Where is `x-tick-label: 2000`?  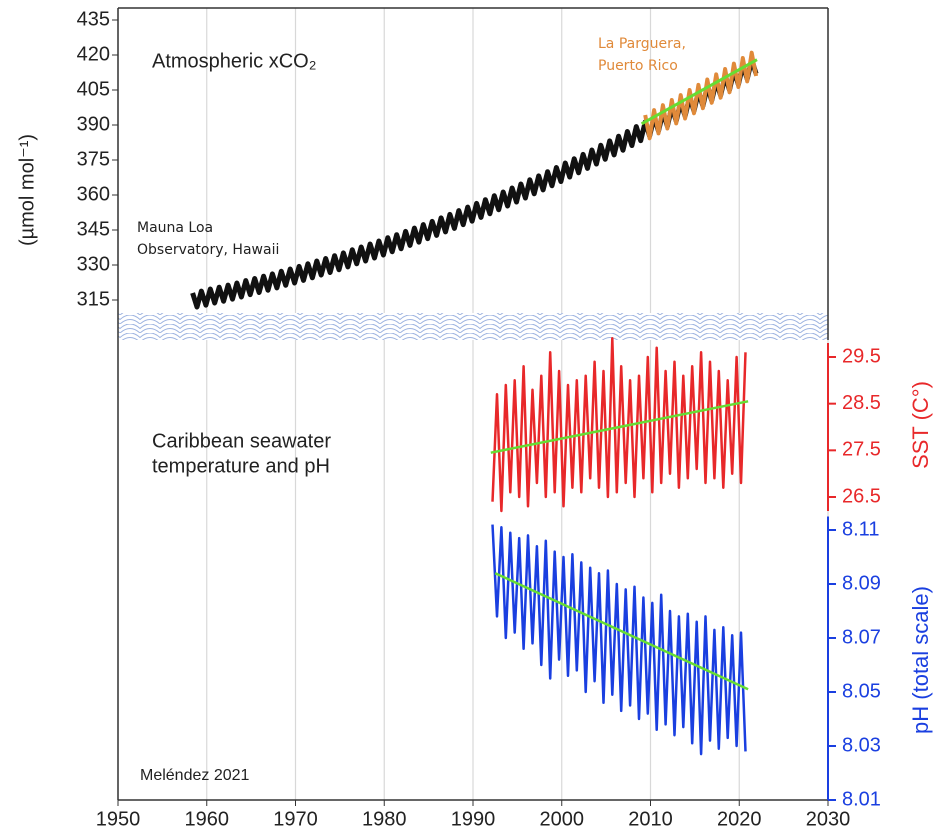 x-tick-label: 2000 is located at coordinates (562, 819).